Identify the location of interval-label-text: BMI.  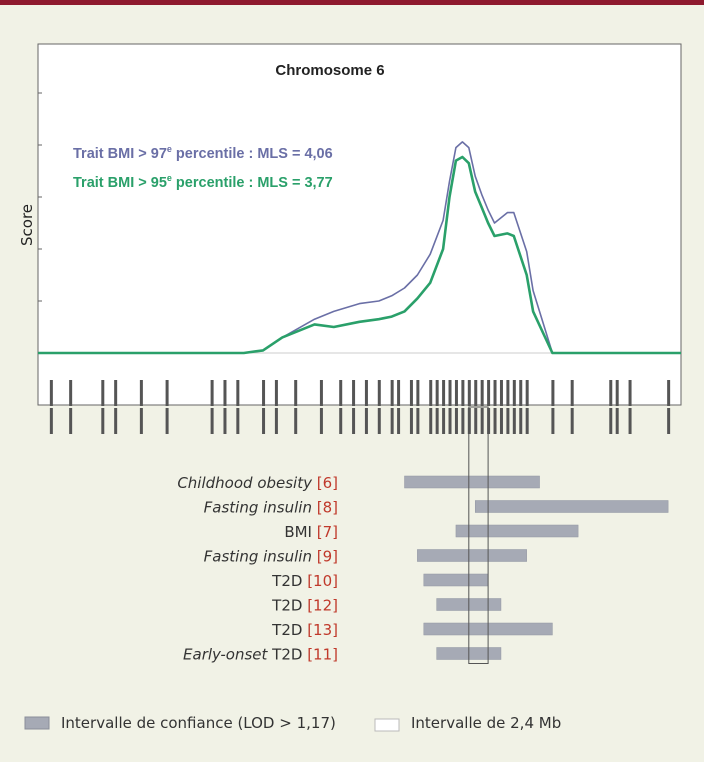
(298, 532).